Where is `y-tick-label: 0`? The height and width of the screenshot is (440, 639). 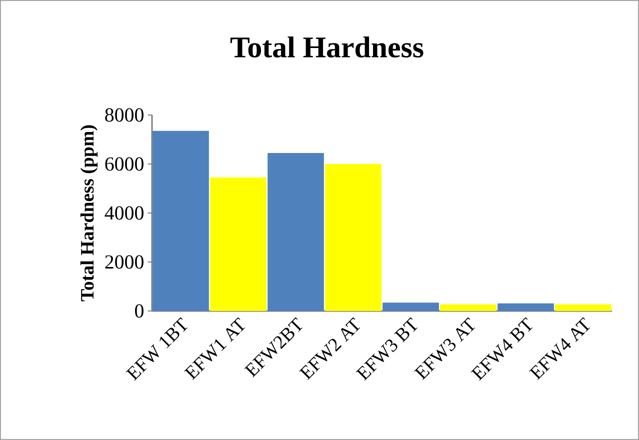
y-tick-label: 0 is located at coordinates (139, 311).